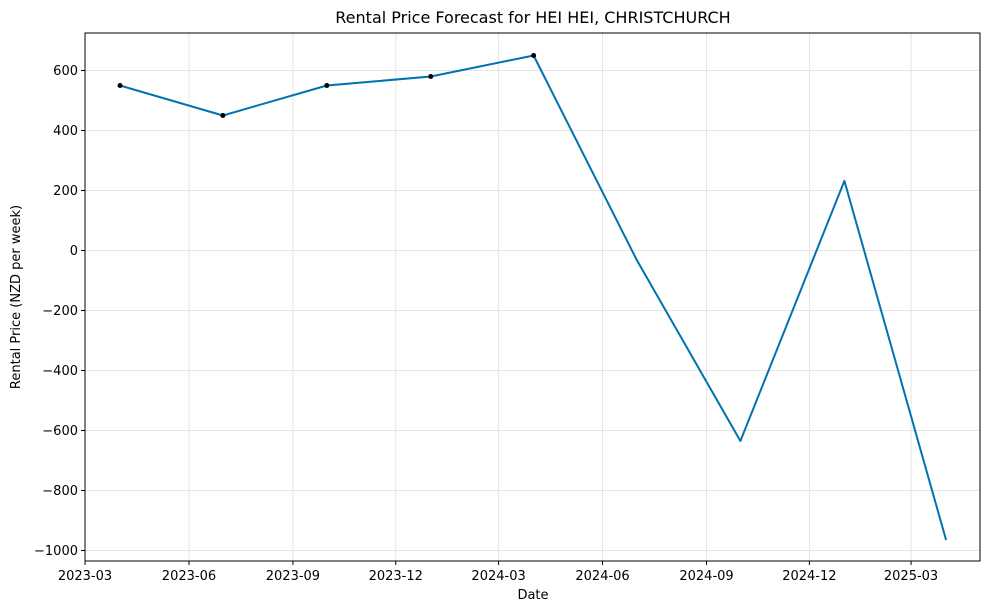  I want to click on x-tick-label: 2023-12, so click(396, 576).